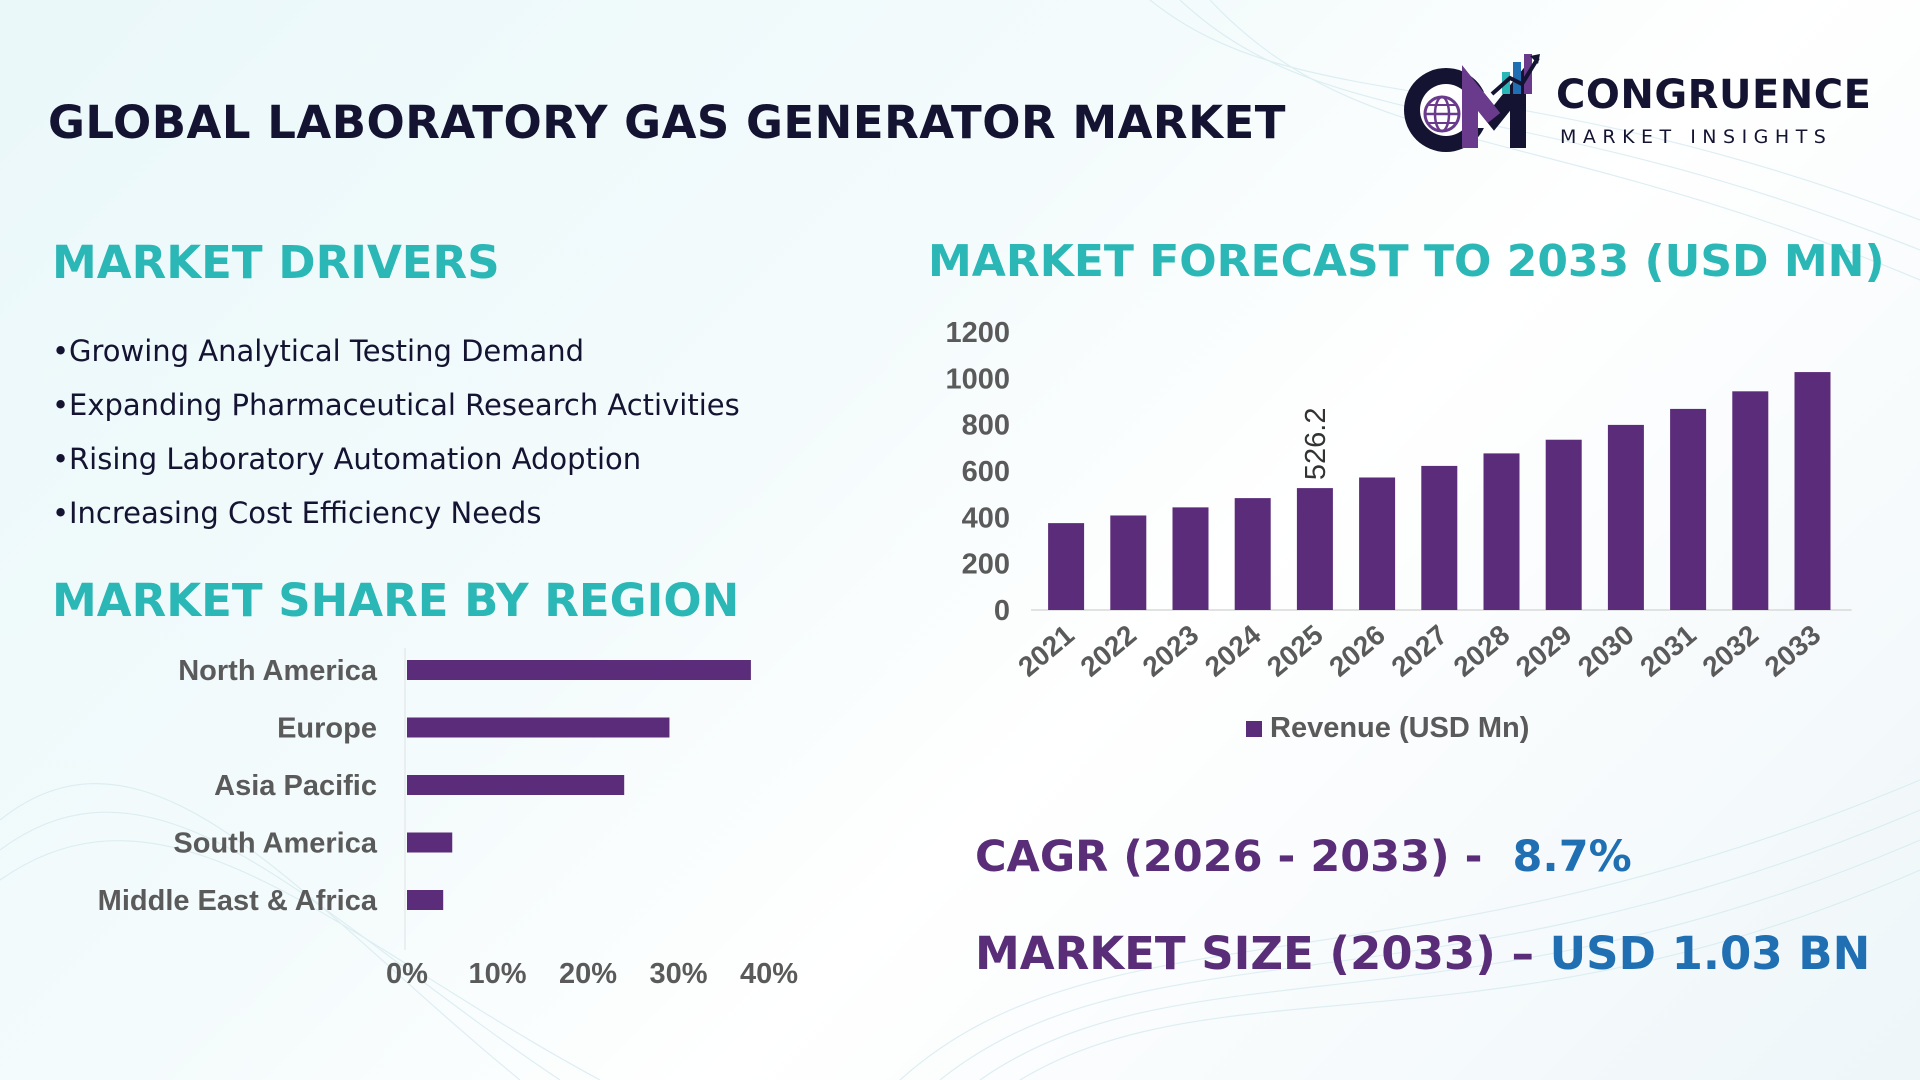  What do you see at coordinates (1229, 857) in the screenshot?
I see `cagr-label: CAGR (2026 - 2033) -` at bounding box center [1229, 857].